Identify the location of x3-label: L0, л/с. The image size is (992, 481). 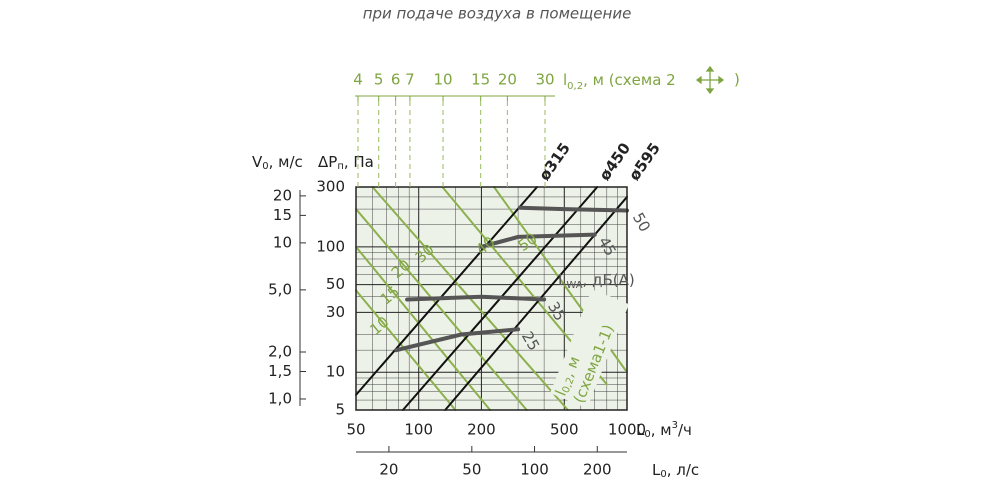
(675, 471).